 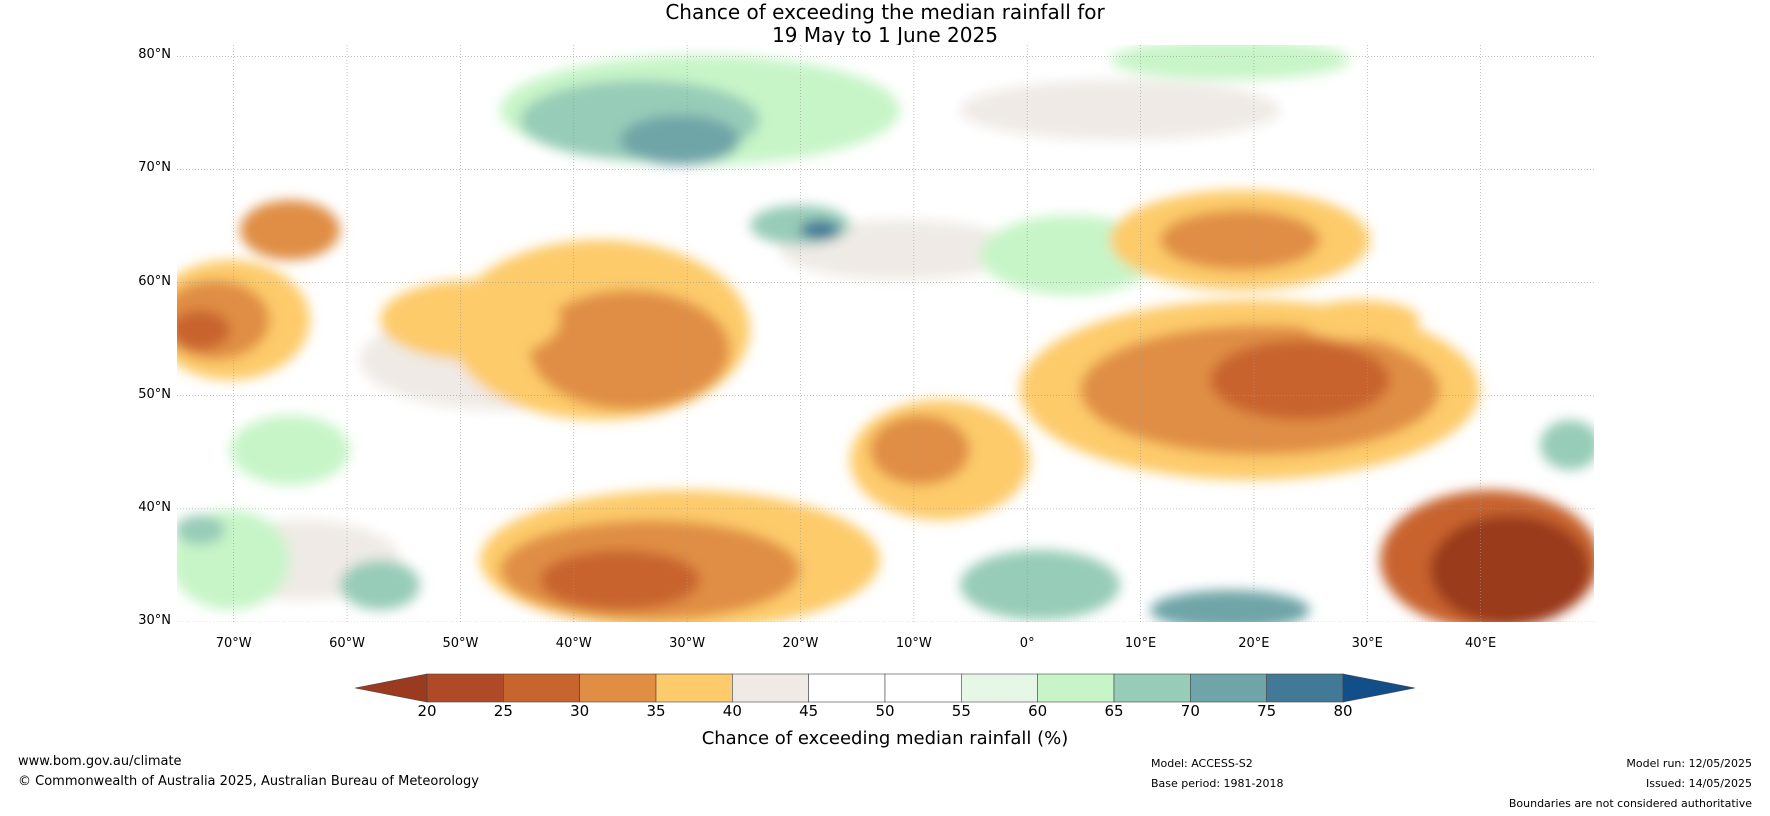 What do you see at coordinates (460, 643) in the screenshot?
I see `longitude-label: 50°W` at bounding box center [460, 643].